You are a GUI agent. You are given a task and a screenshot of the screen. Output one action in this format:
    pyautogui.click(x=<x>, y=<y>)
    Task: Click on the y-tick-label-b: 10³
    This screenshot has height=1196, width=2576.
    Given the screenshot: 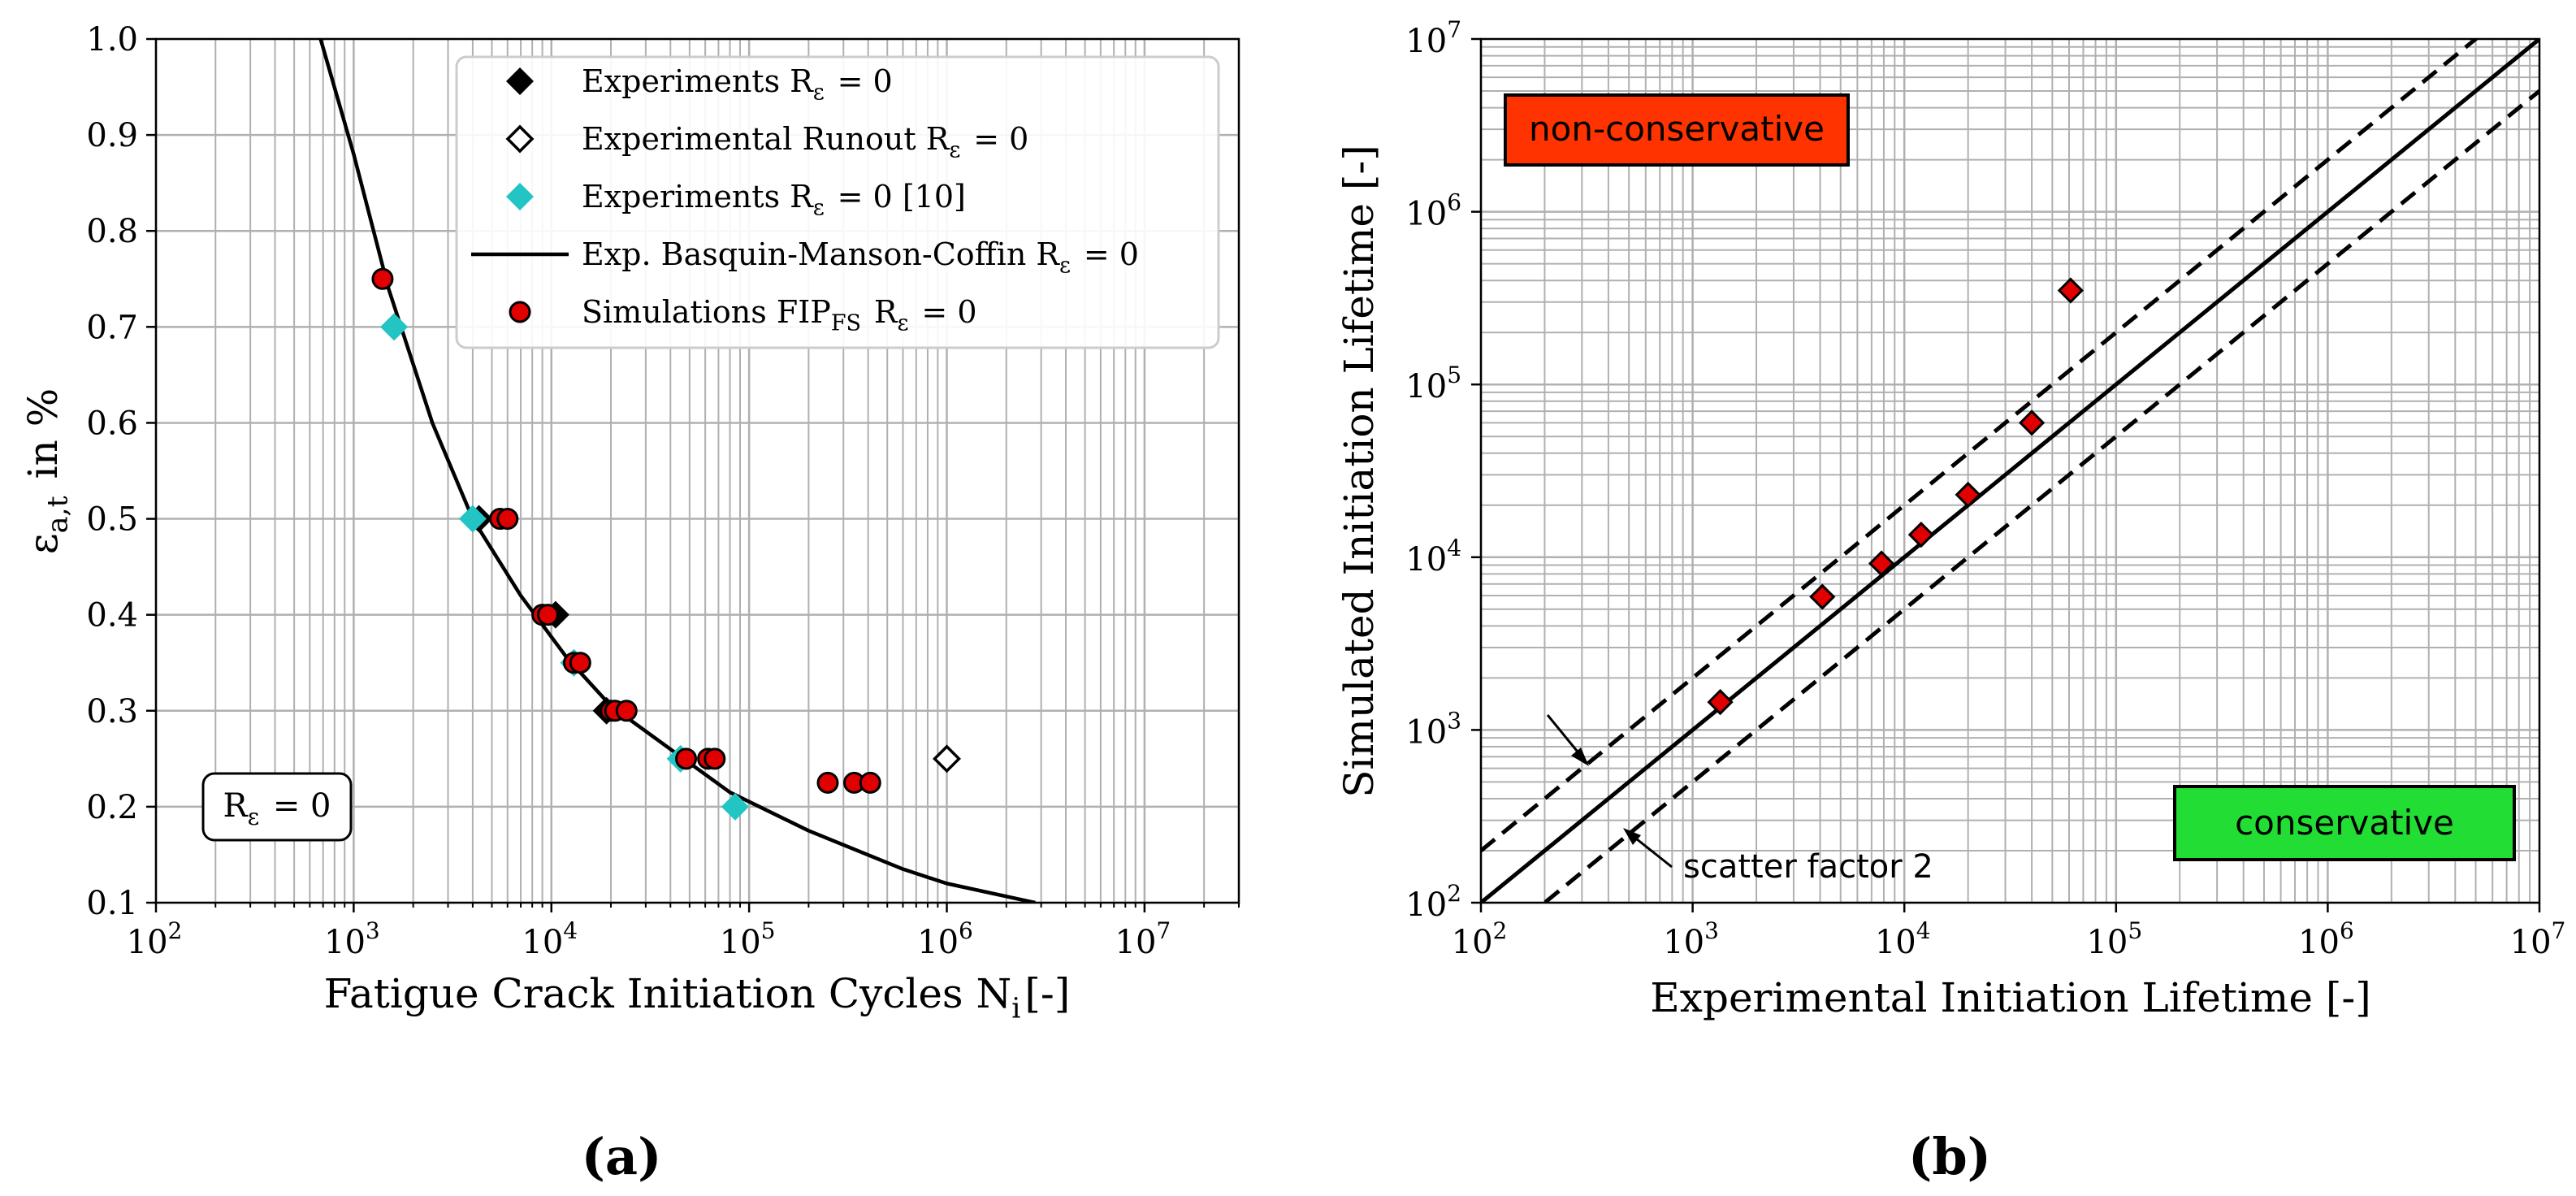 What is the action you would take?
    pyautogui.click(x=1435, y=729)
    